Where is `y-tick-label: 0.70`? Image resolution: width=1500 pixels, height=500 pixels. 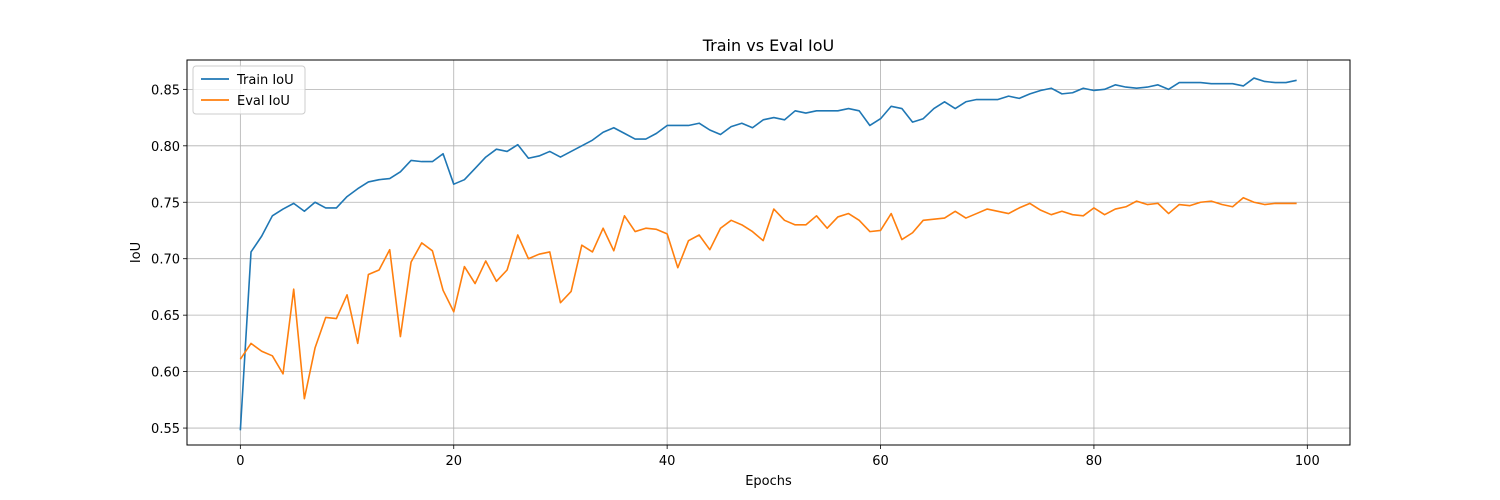
y-tick-label: 0.70 is located at coordinates (165, 260).